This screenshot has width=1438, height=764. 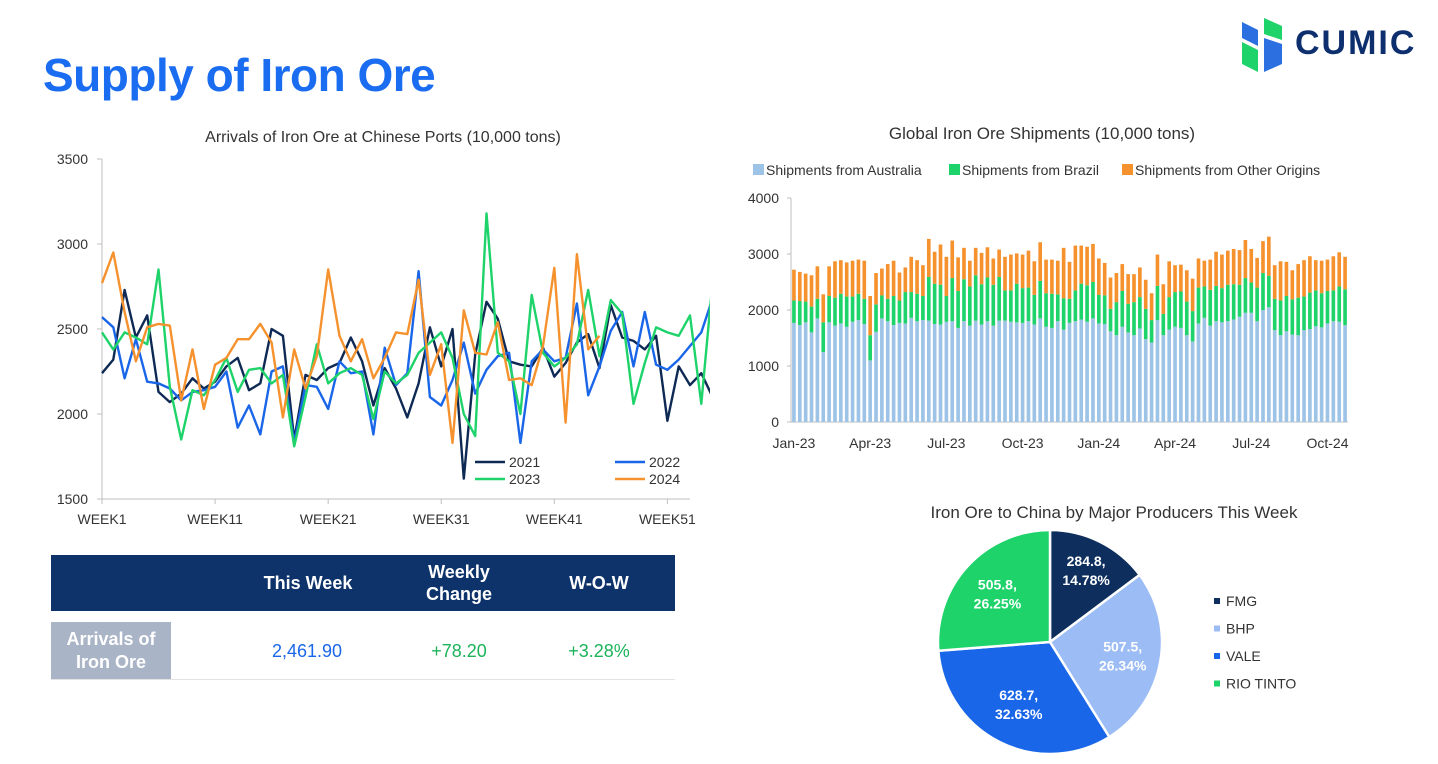 I want to click on row-divider, so click(x=363, y=679).